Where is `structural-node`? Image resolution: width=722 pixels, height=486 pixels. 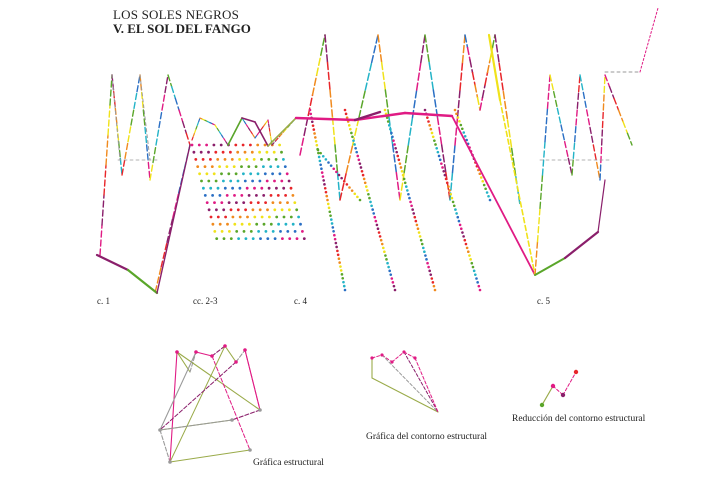
structural-node is located at coordinates (212, 356).